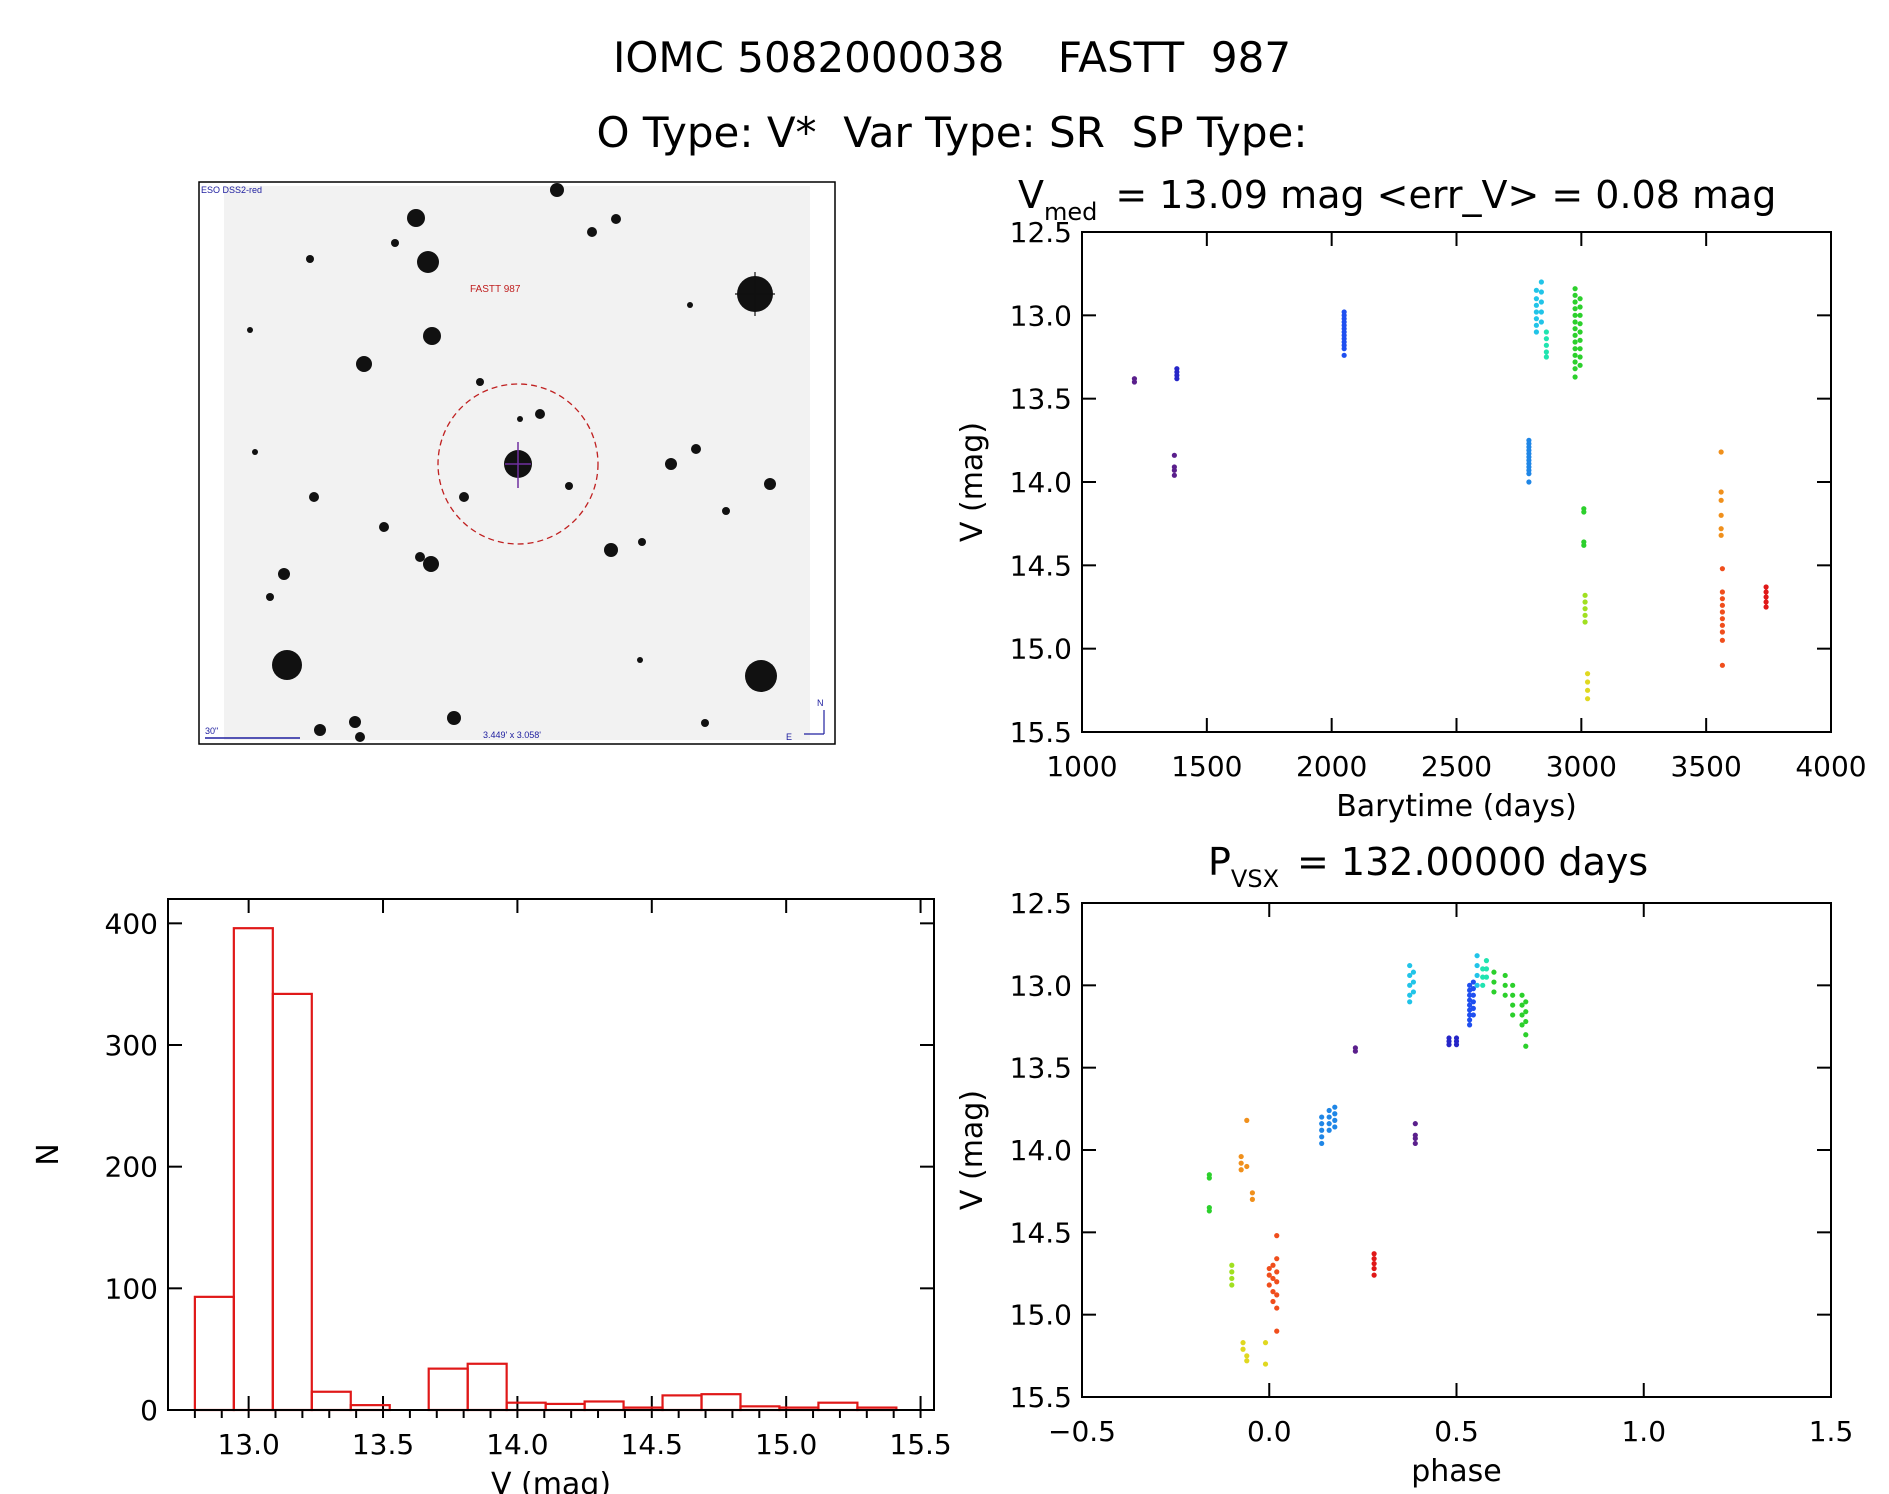 The width and height of the screenshot is (1889, 1494). What do you see at coordinates (1041, 1068) in the screenshot?
I see `phased-ytick-label: 13.5` at bounding box center [1041, 1068].